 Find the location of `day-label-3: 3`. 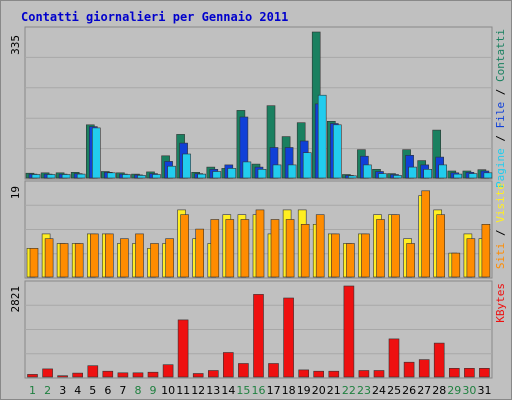

day-label-3: 3 is located at coordinates (62, 390).